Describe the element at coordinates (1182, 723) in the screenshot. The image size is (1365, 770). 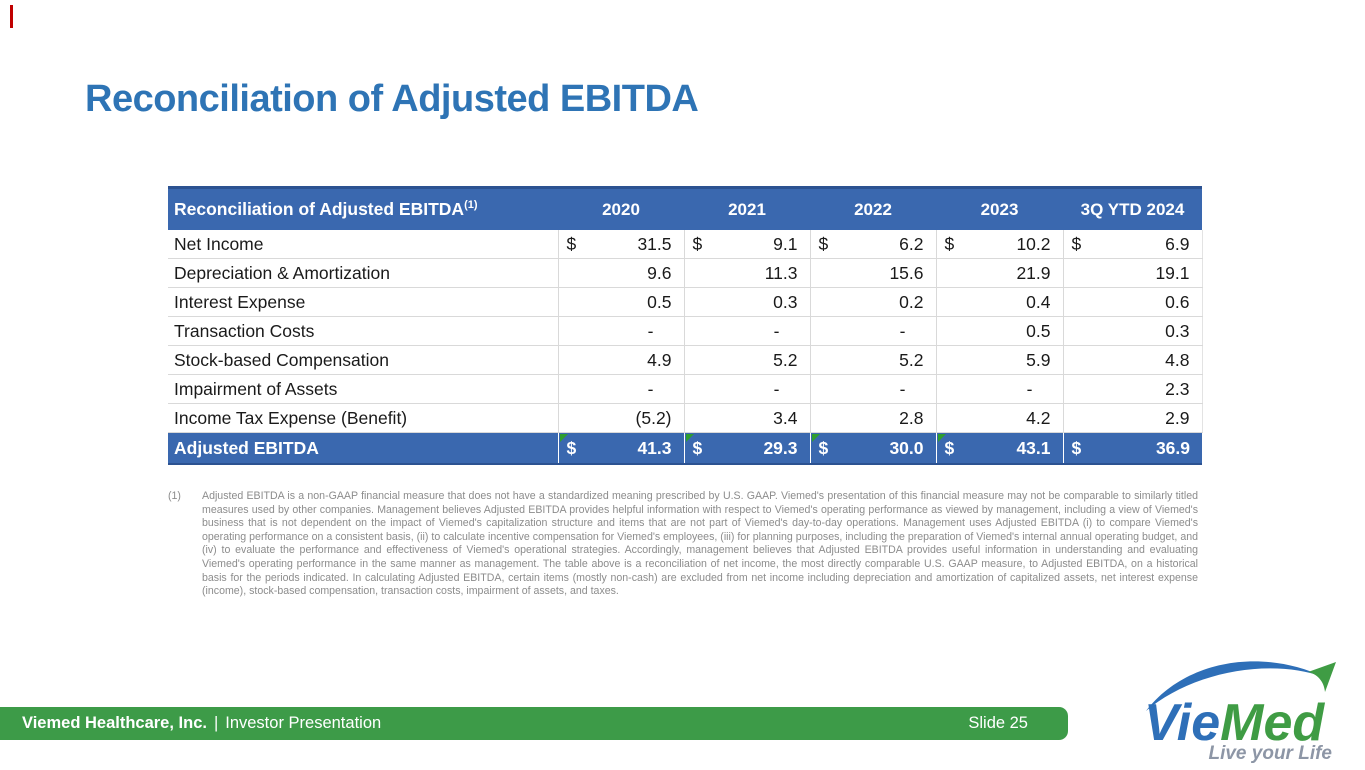
I see `logo-part-vie: Vie` at that location.